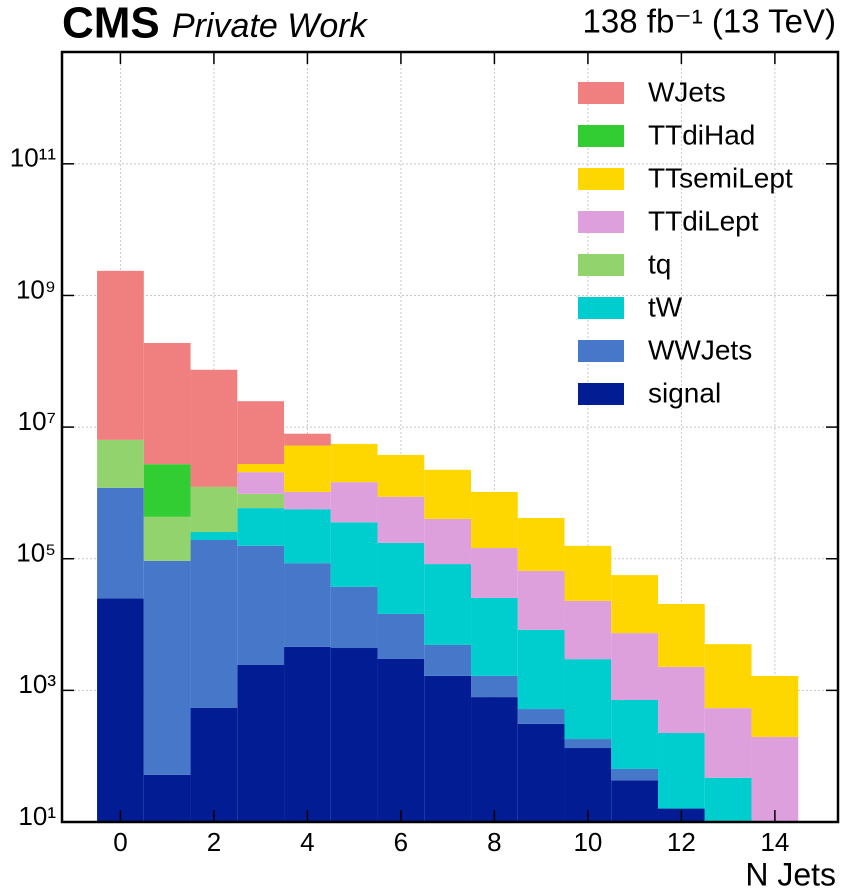 The height and width of the screenshot is (895, 845). Describe the element at coordinates (681, 842) in the screenshot. I see `x-tick-label: 12` at that location.